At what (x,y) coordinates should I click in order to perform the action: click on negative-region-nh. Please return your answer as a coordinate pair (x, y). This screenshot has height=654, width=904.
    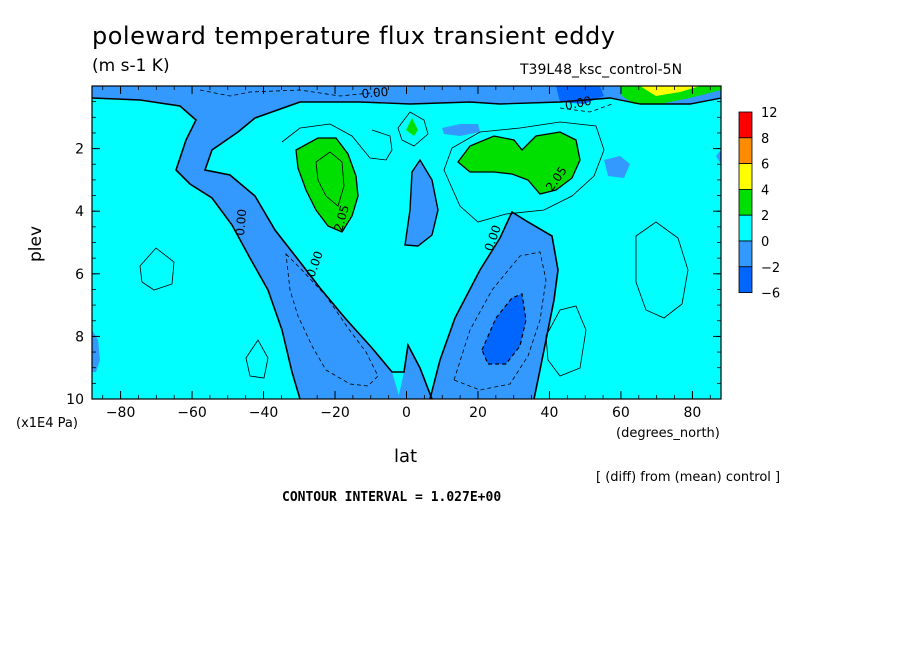
    Looking at the image, I should click on (494, 305).